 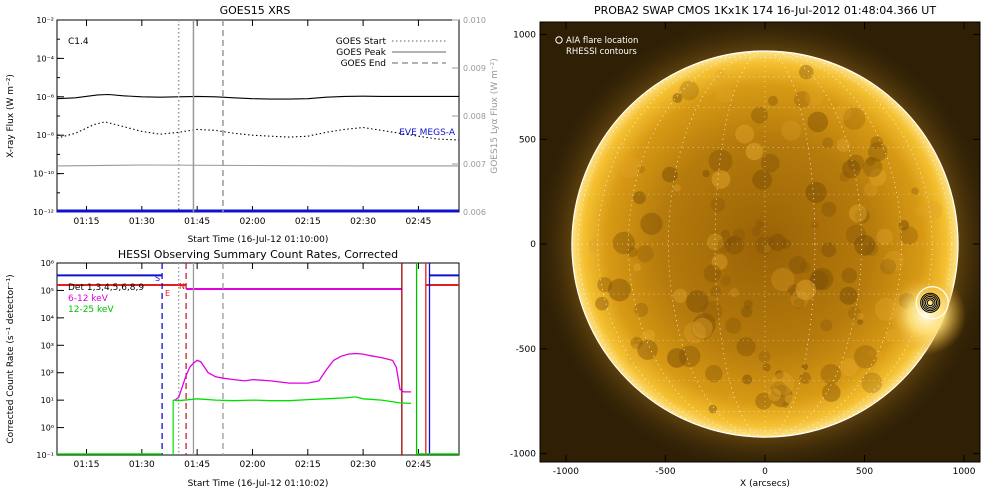 What do you see at coordinates (255, 10) in the screenshot?
I see `goes-title: GOES15 XRS` at bounding box center [255, 10].